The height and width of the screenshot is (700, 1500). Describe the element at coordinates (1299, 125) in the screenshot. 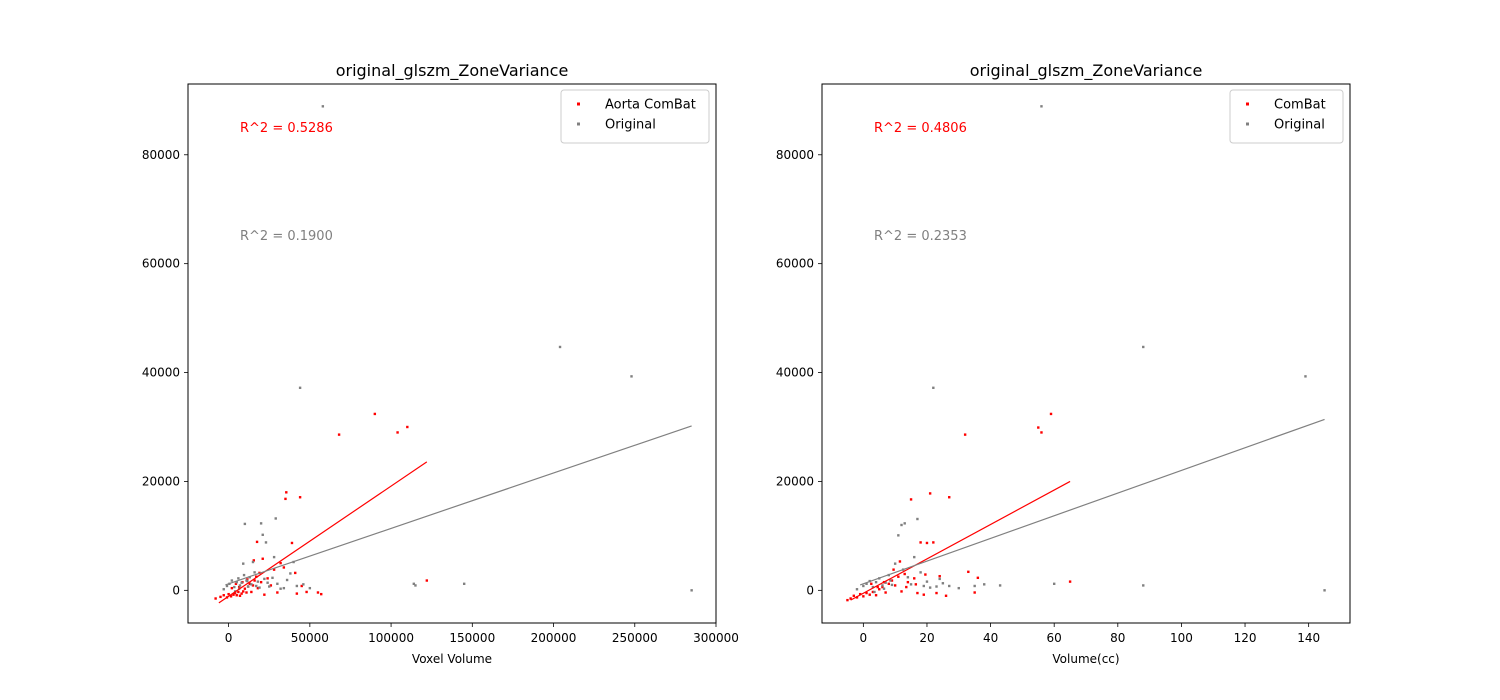

I see `legend-label: Original` at that location.